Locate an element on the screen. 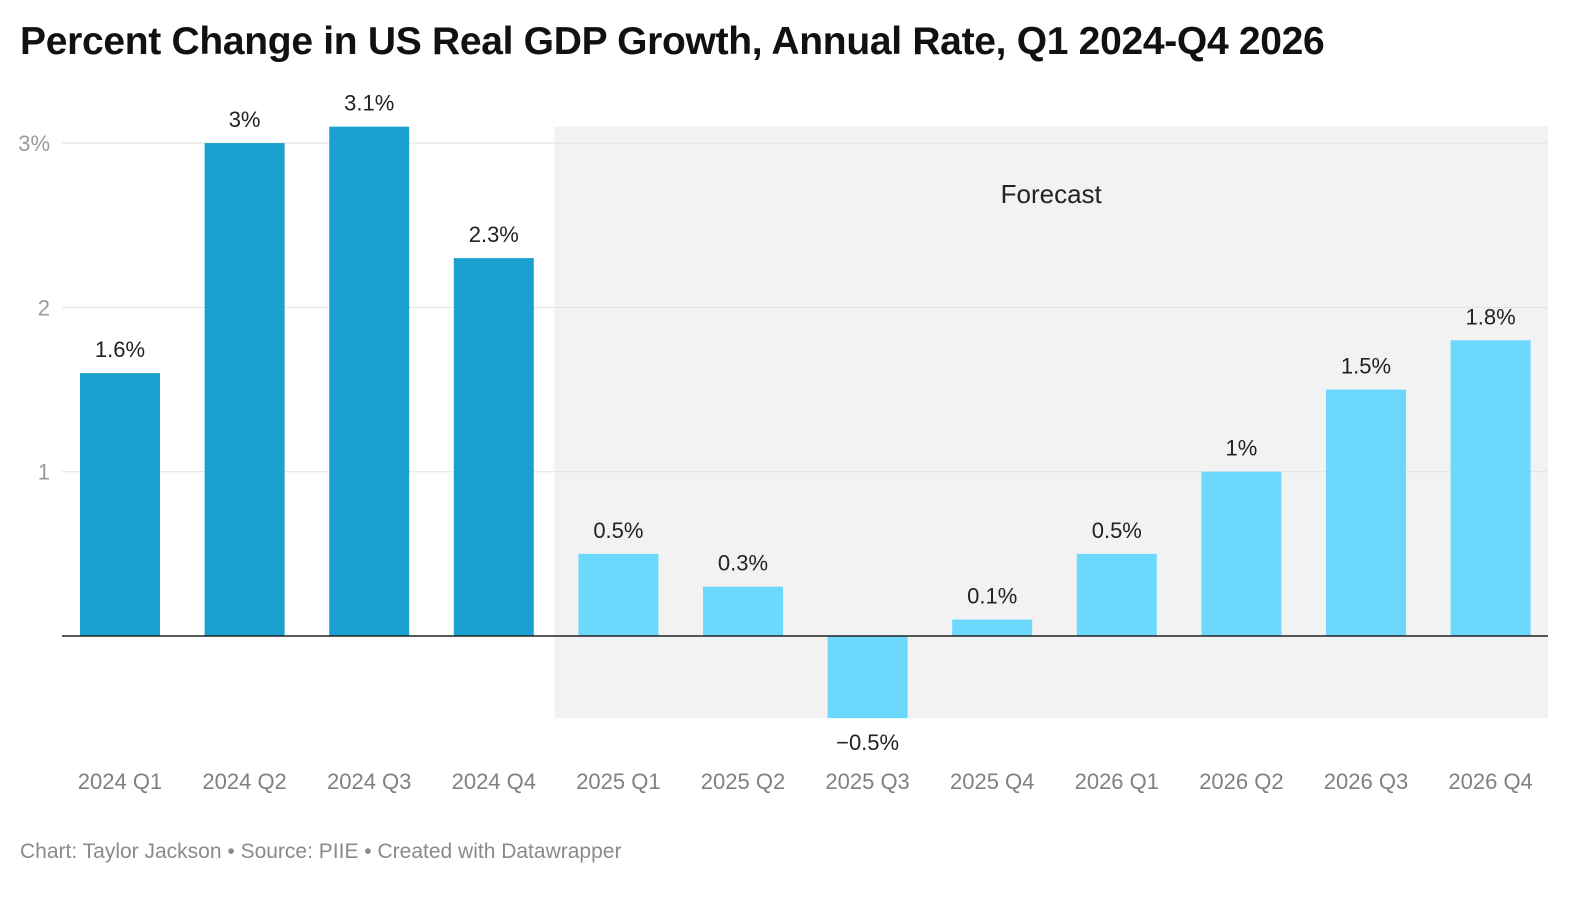  x-tick-label: 2024 Q3 is located at coordinates (369, 781).